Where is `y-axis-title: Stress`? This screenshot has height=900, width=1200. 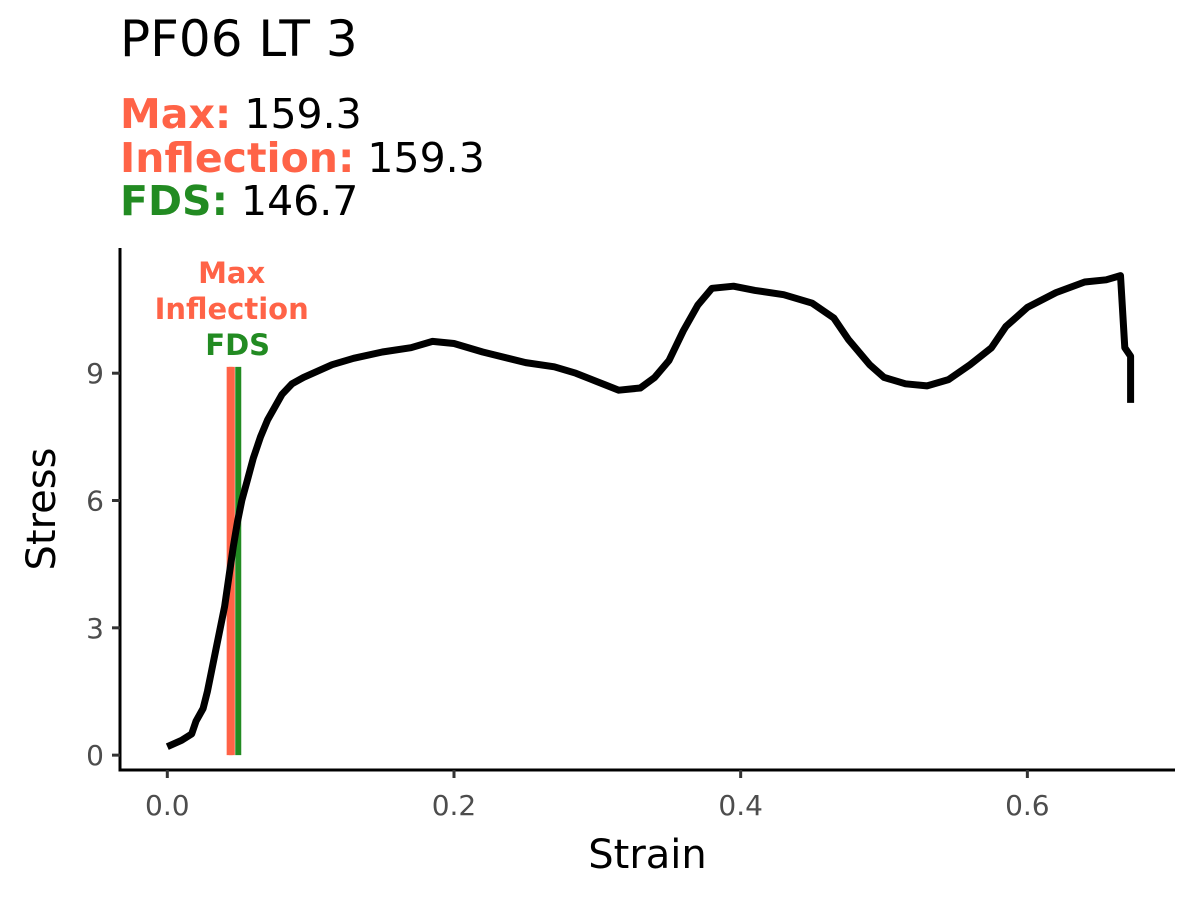 y-axis-title: Stress is located at coordinates (42, 509).